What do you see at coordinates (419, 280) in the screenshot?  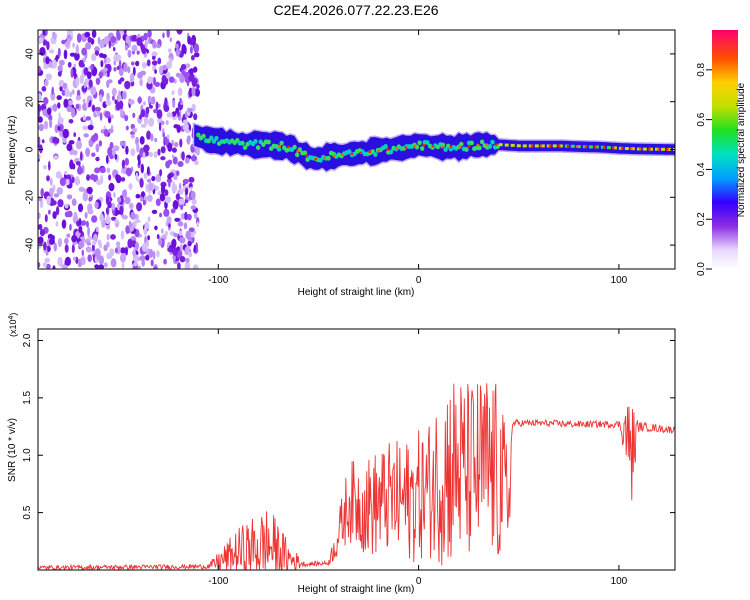 I see `spectrogram-x-tick-label: 0` at bounding box center [419, 280].